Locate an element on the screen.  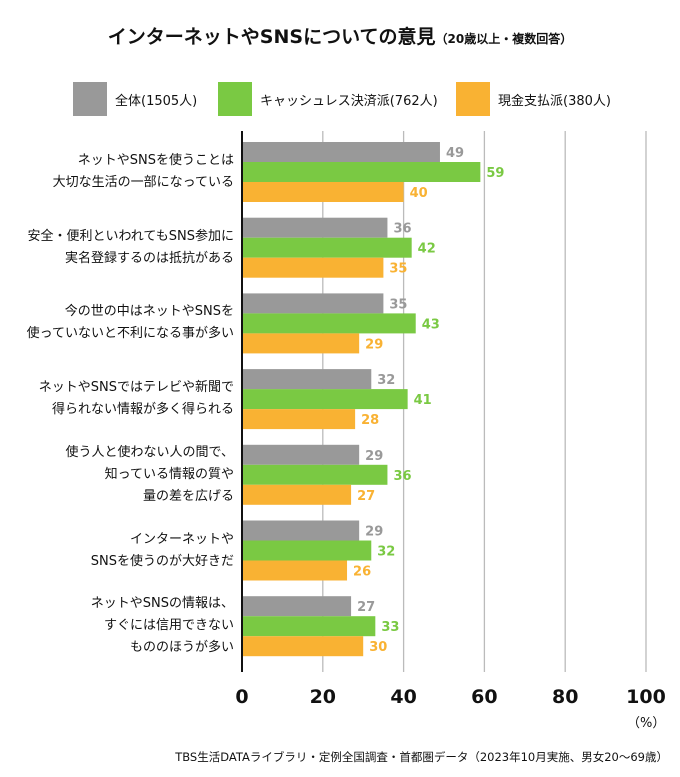
value-label-all-4: 32 is located at coordinates (386, 380).